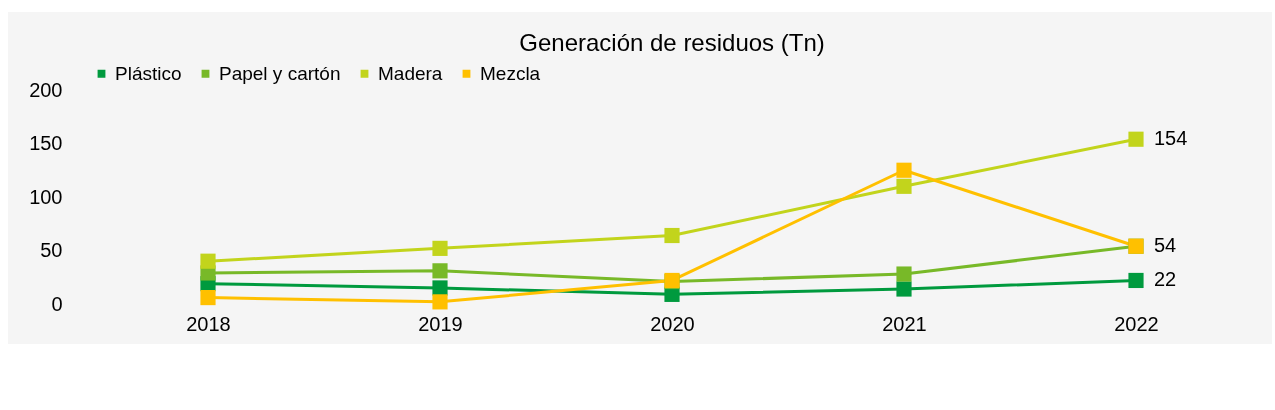 The height and width of the screenshot is (410, 1275). Describe the element at coordinates (904, 323) in the screenshot. I see `x-tick-label: 2021` at that location.